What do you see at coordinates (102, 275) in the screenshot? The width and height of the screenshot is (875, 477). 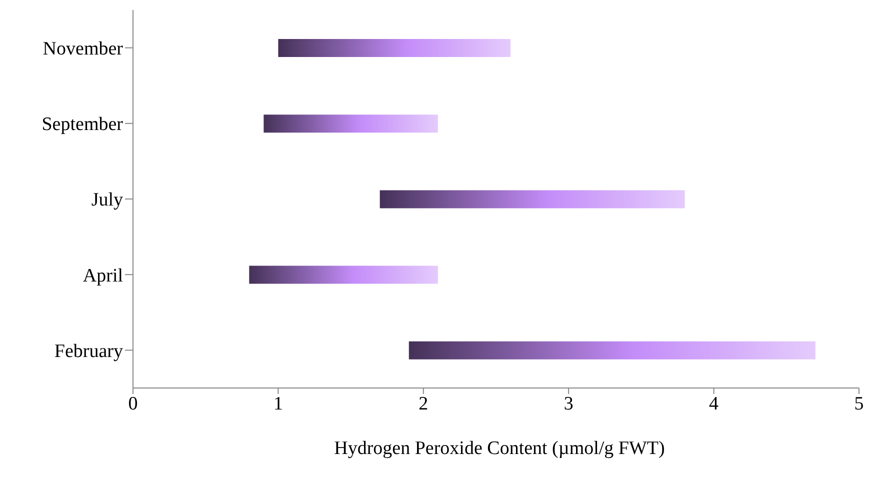 I see `y-tick-label: April` at bounding box center [102, 275].